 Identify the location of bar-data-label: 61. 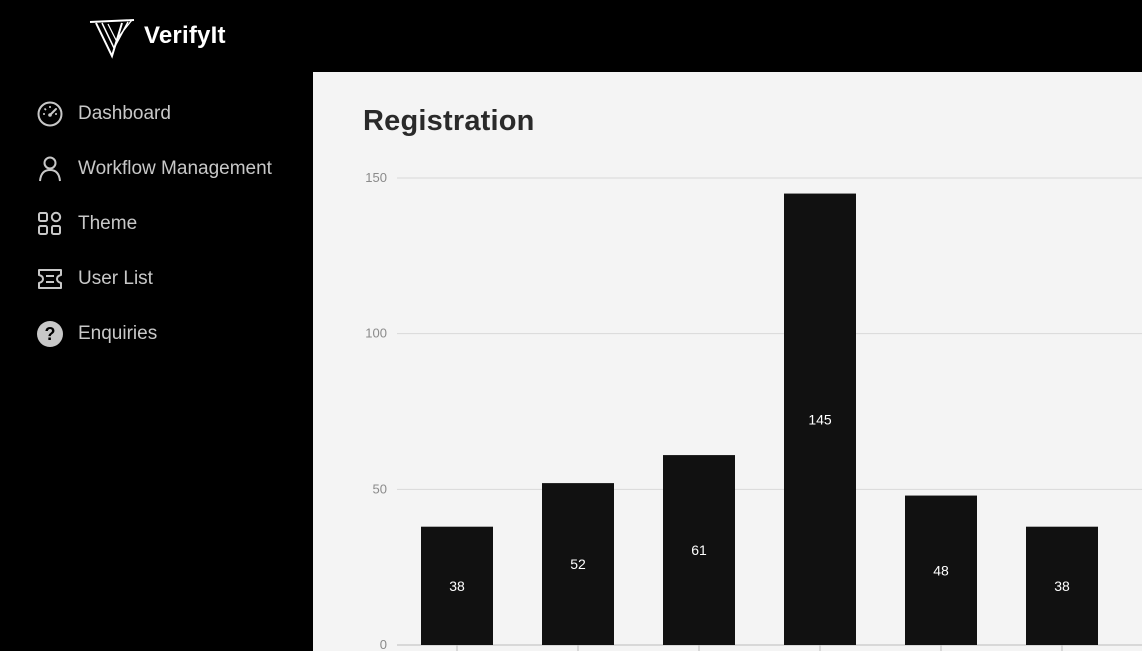
(699, 550).